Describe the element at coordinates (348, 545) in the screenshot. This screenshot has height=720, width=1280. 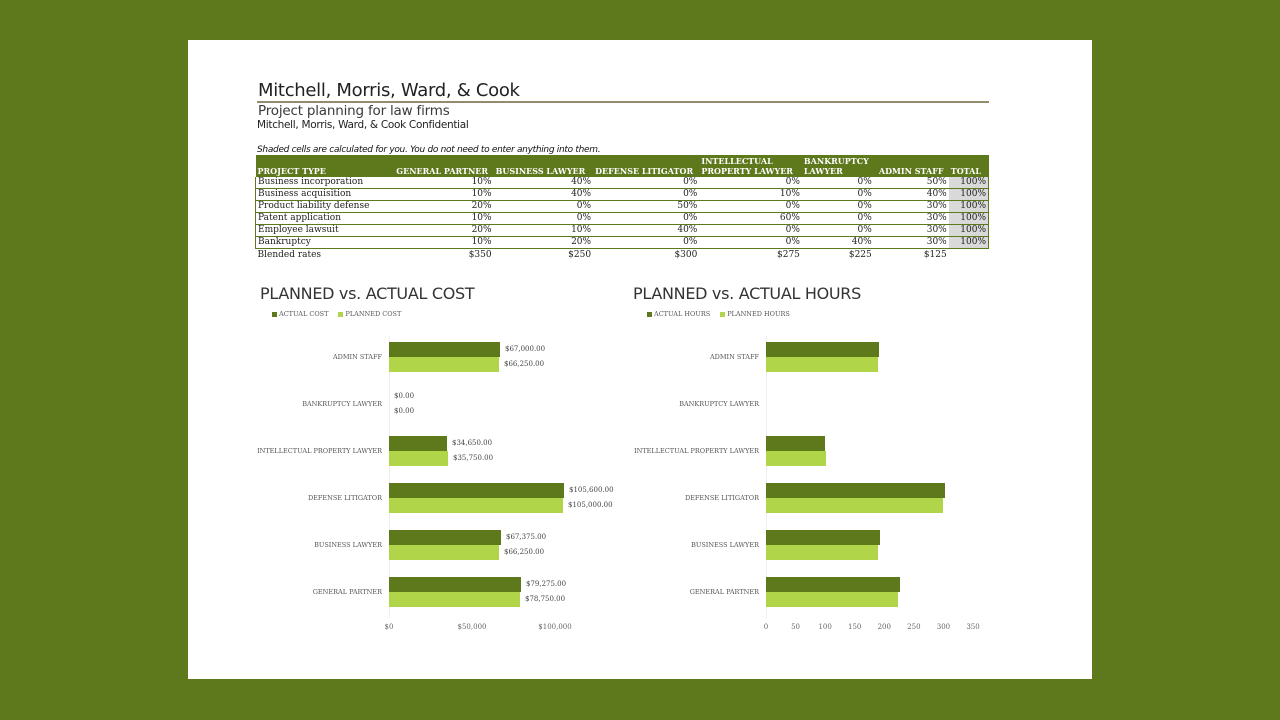
I see `category-label: BUSINESS LAWYER` at that location.